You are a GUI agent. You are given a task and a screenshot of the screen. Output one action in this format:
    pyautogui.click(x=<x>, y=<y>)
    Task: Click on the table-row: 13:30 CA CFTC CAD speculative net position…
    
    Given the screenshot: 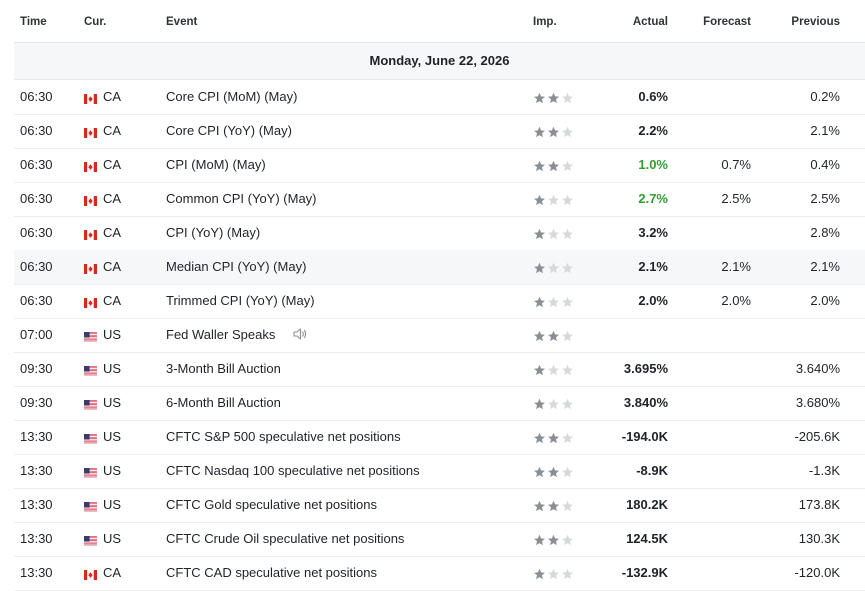 What is the action you would take?
    pyautogui.click(x=439, y=573)
    